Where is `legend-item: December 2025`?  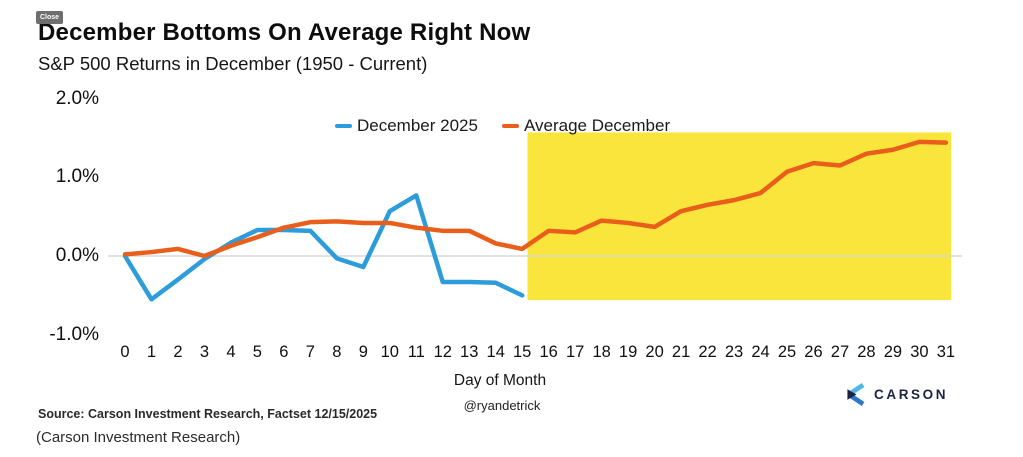
legend-item: December 2025 is located at coordinates (406, 126).